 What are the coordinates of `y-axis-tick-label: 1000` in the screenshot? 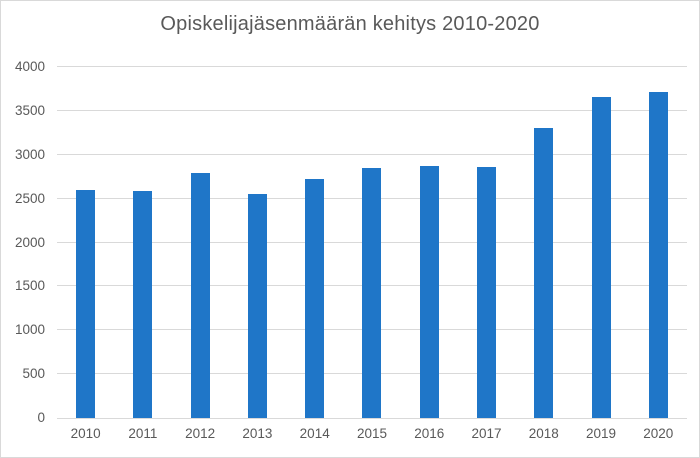 It's located at (29, 330).